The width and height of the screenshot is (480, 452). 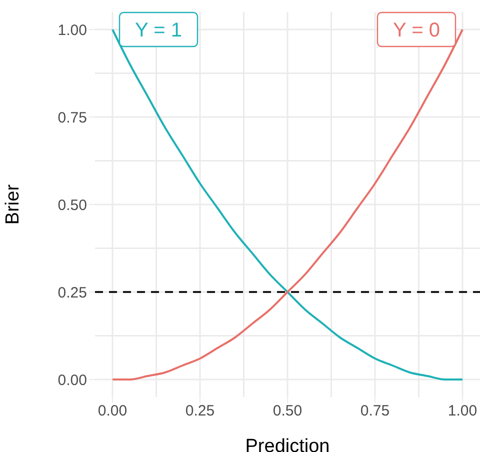 What do you see at coordinates (463, 411) in the screenshot?
I see `x-tick-label: 1.00` at bounding box center [463, 411].